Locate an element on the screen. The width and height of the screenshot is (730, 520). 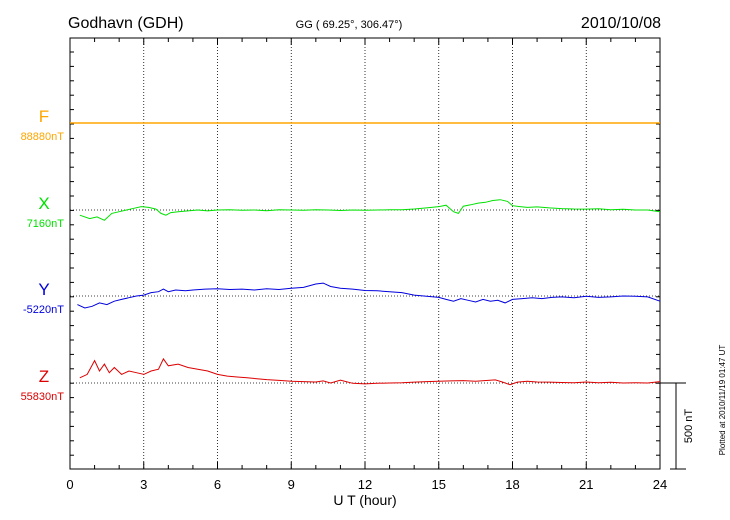
station-title: Godhavn (GDH) is located at coordinates (126, 23).